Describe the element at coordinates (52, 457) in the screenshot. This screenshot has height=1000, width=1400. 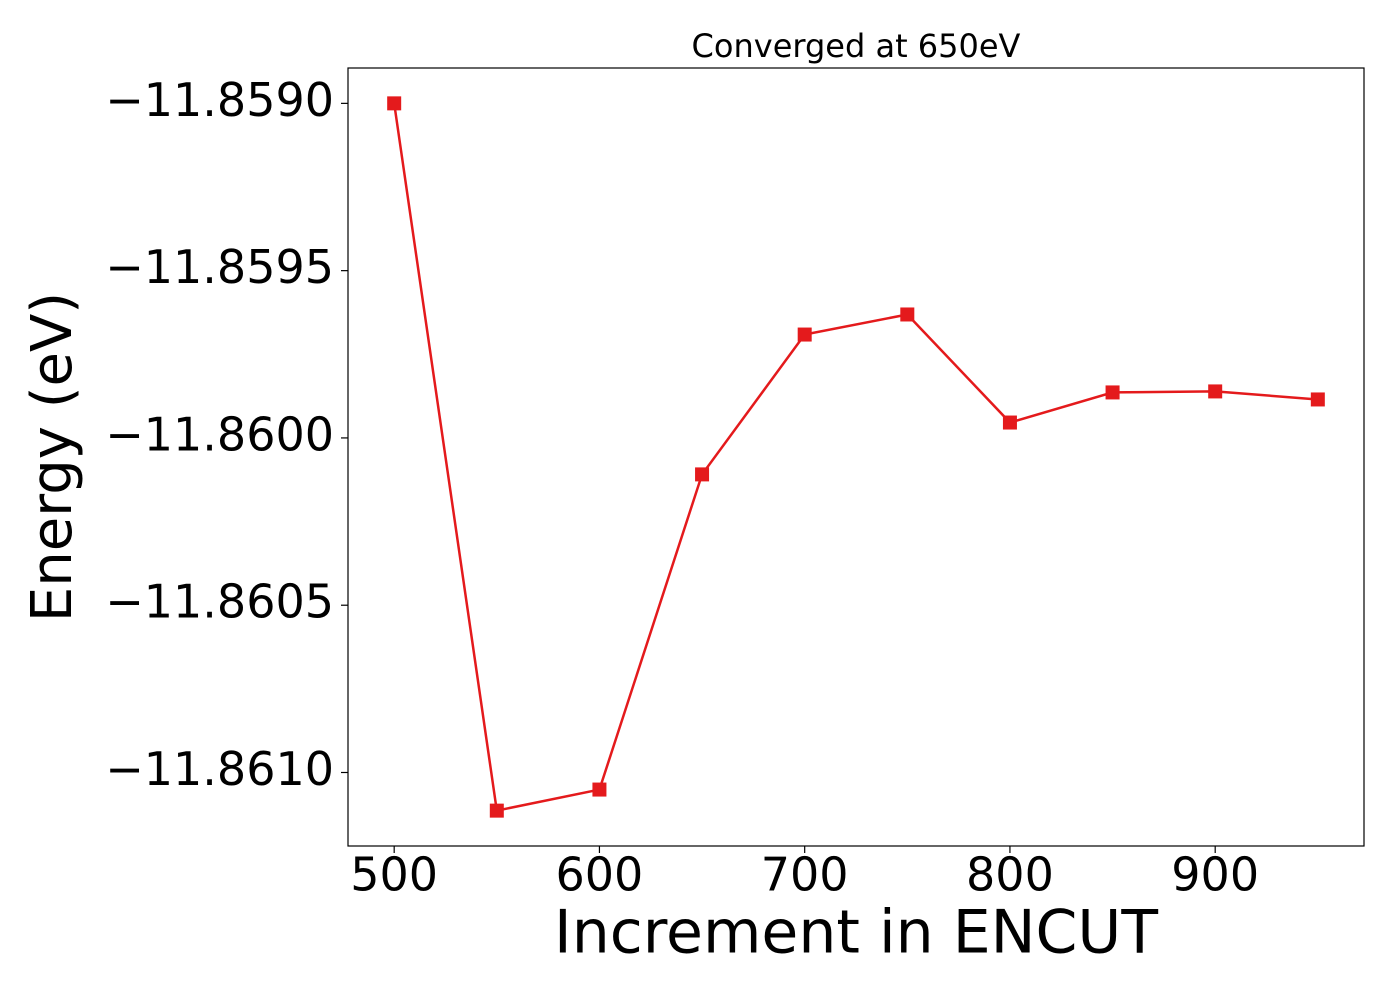
I see `y-axis-label: Energy (eV)` at that location.